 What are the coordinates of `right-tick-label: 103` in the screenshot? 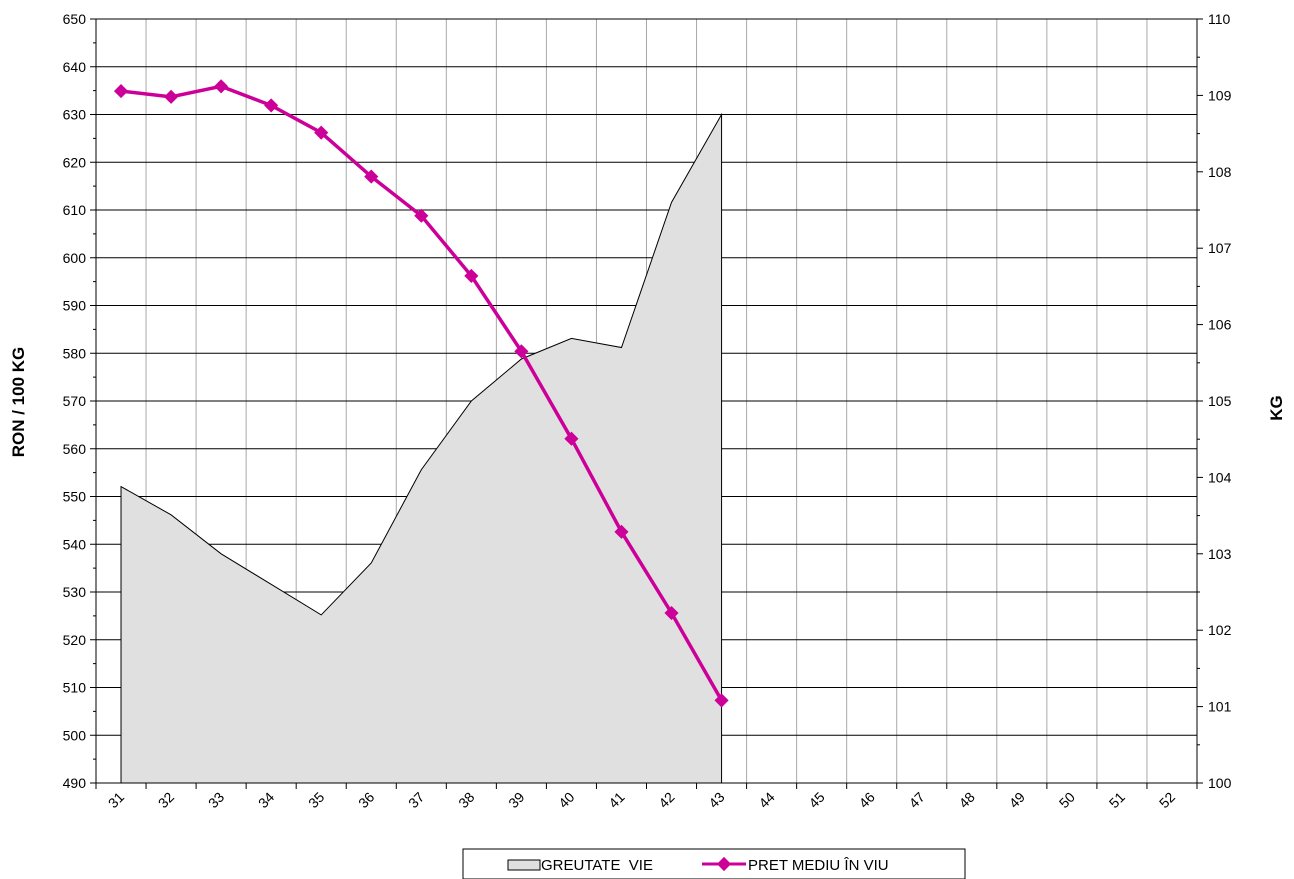 It's located at (1220, 554).